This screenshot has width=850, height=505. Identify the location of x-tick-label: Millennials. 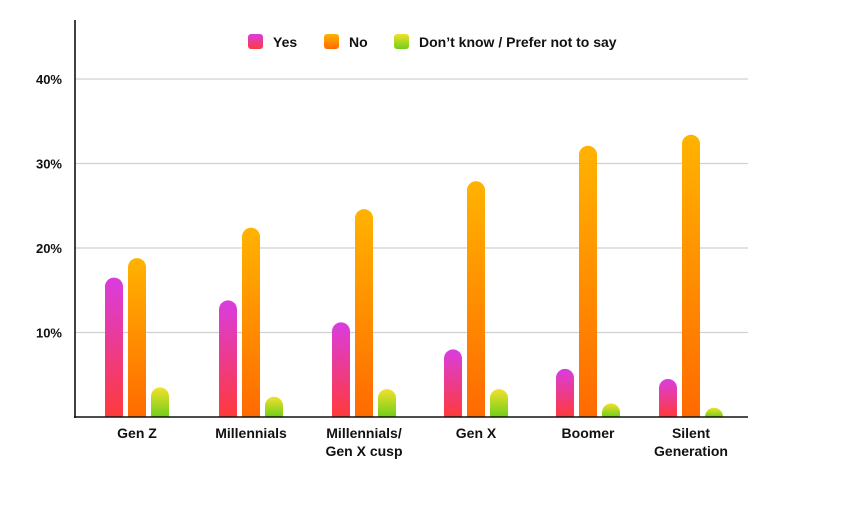
(251, 433).